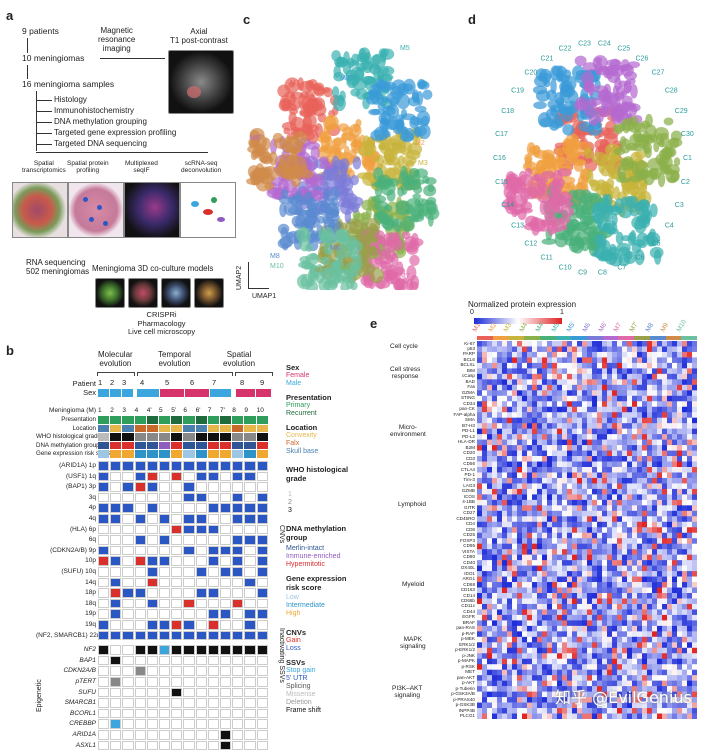 Image resolution: width=720 pixels, height=750 pixels. Describe the element at coordinates (423, 163) in the screenshot. I see `umap-c-label: M3` at that location.